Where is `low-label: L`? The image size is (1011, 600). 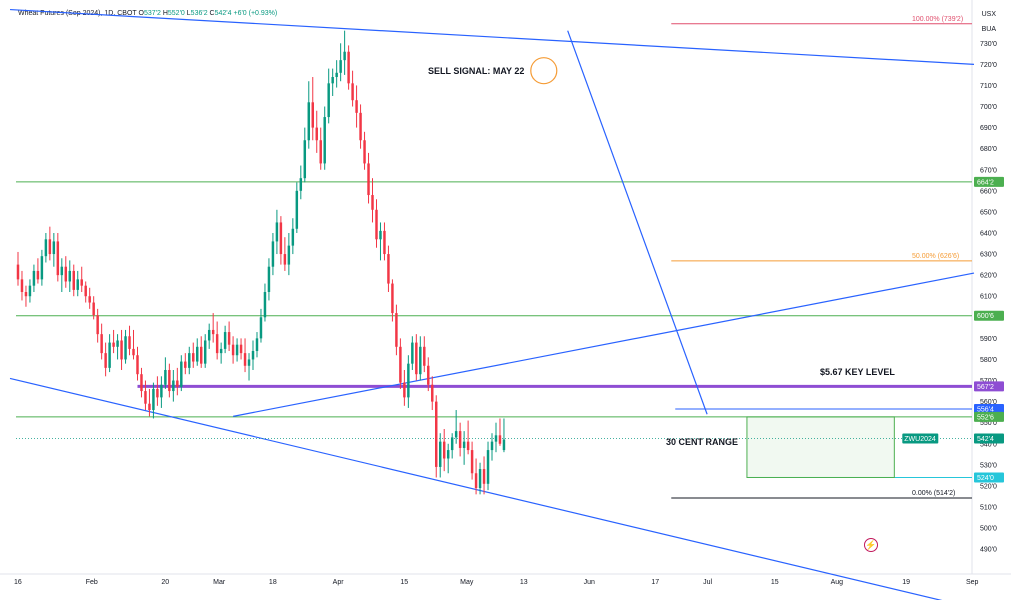
low-label: L is located at coordinates (188, 13).